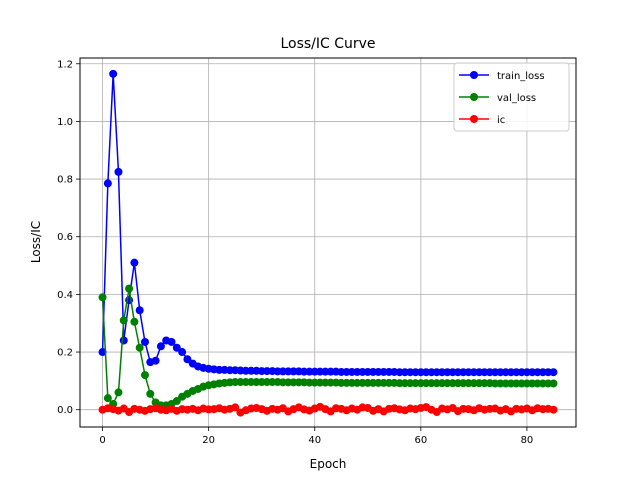 Image resolution: width=640 pixels, height=480 pixels. What do you see at coordinates (501, 120) in the screenshot?
I see `legend-label-ic: ic` at bounding box center [501, 120].